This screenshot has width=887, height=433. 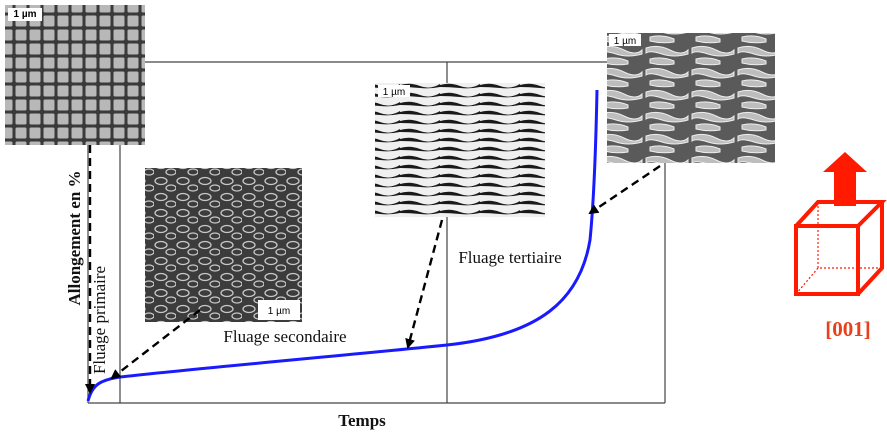 I want to click on orientation-cube, so click(x=840, y=224).